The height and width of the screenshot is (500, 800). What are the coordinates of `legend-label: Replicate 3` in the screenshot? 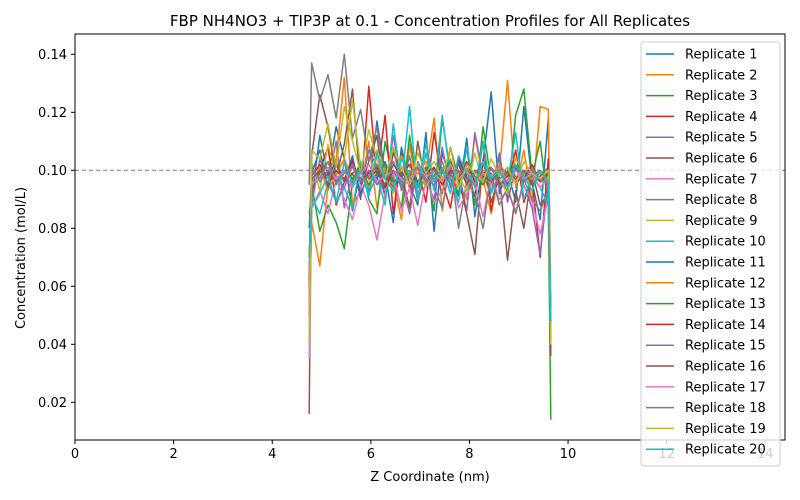 It's located at (721, 96).